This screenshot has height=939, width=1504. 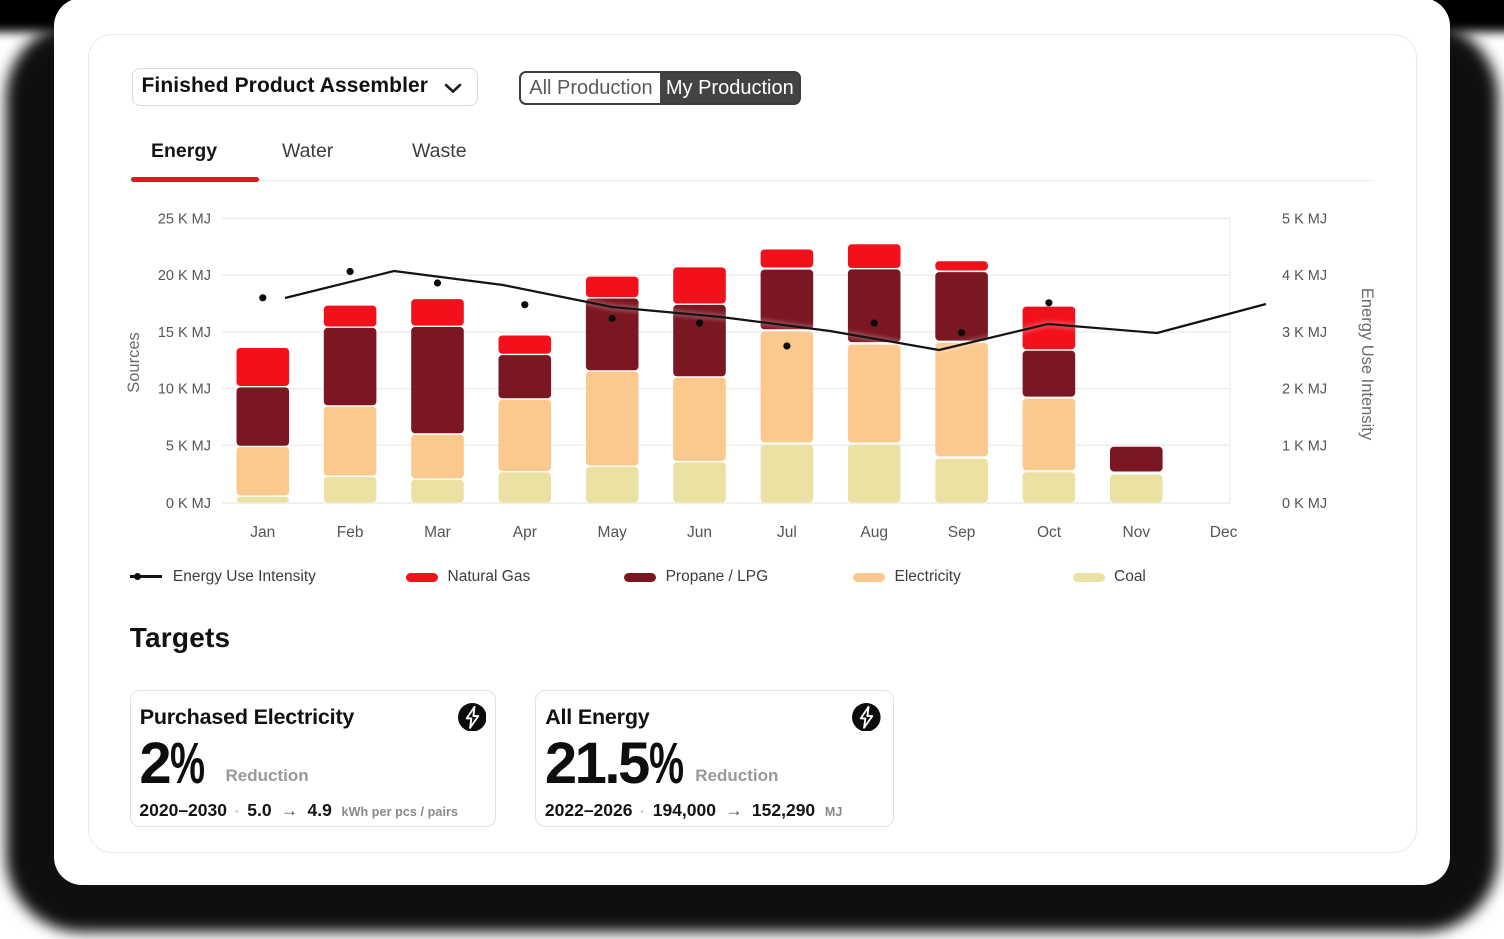 I want to click on svg-text: 20 K MJ, so click(x=184, y=276).